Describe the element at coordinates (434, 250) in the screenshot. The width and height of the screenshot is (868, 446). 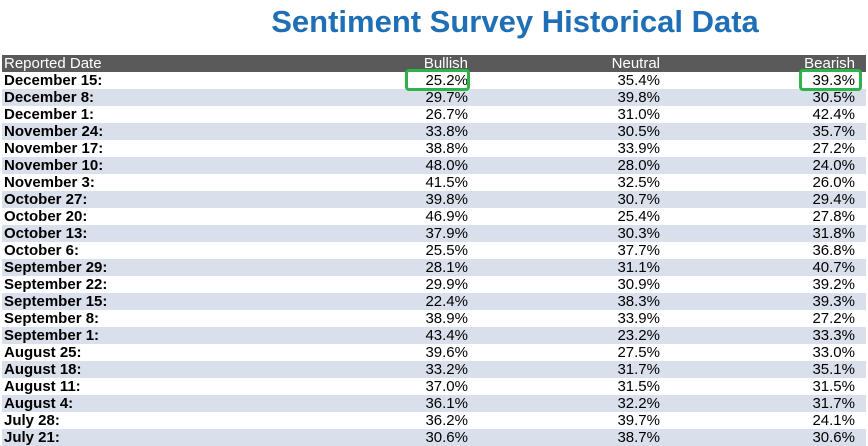
I see `table-row: October 6: 25.5% 37.7% 36.8%` at that location.